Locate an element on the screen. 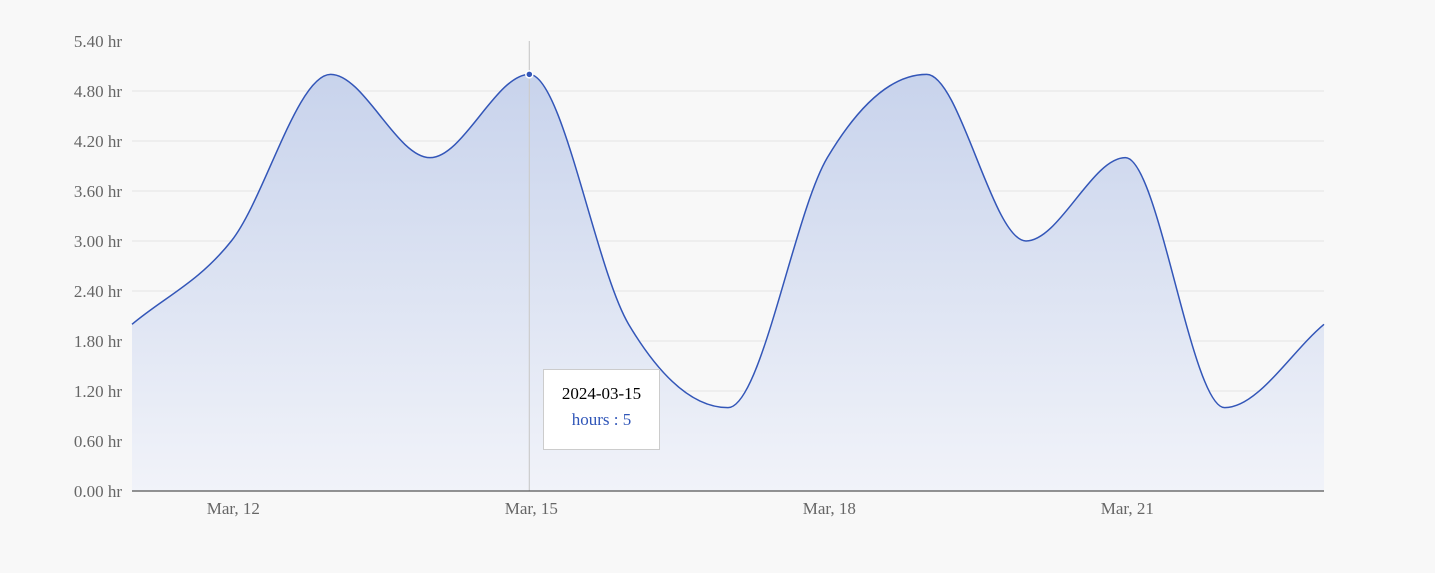 This screenshot has width=1435, height=573. tooltip-value: 5 is located at coordinates (627, 419).